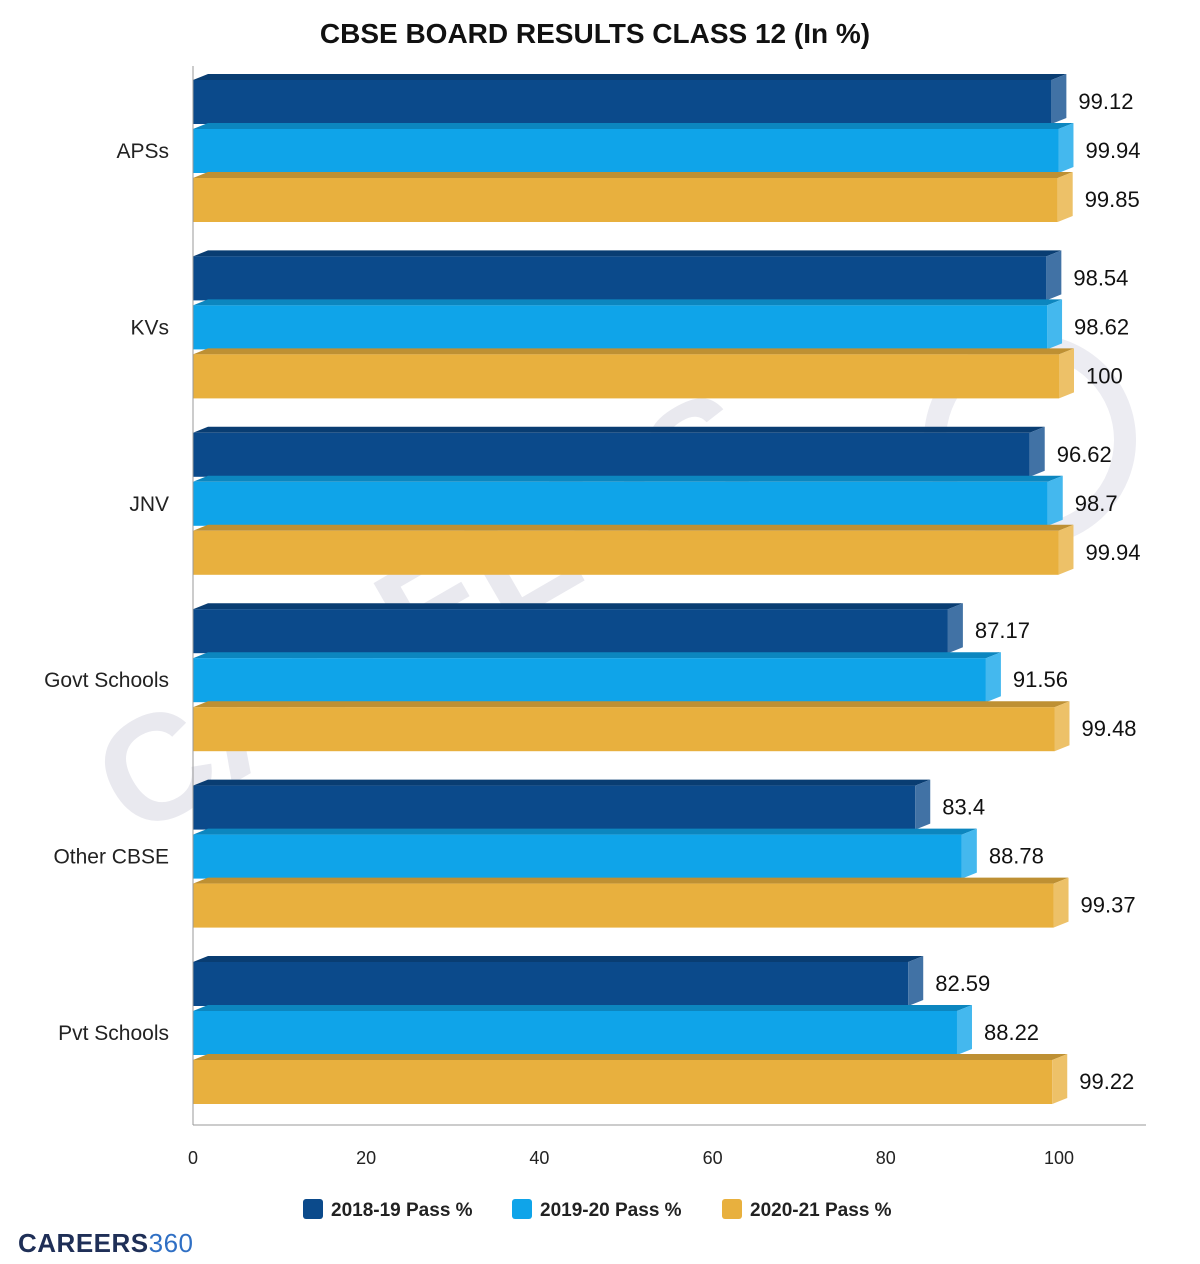  Describe the element at coordinates (113, 1033) in the screenshot. I see `category-label: Pvt Schools` at that location.